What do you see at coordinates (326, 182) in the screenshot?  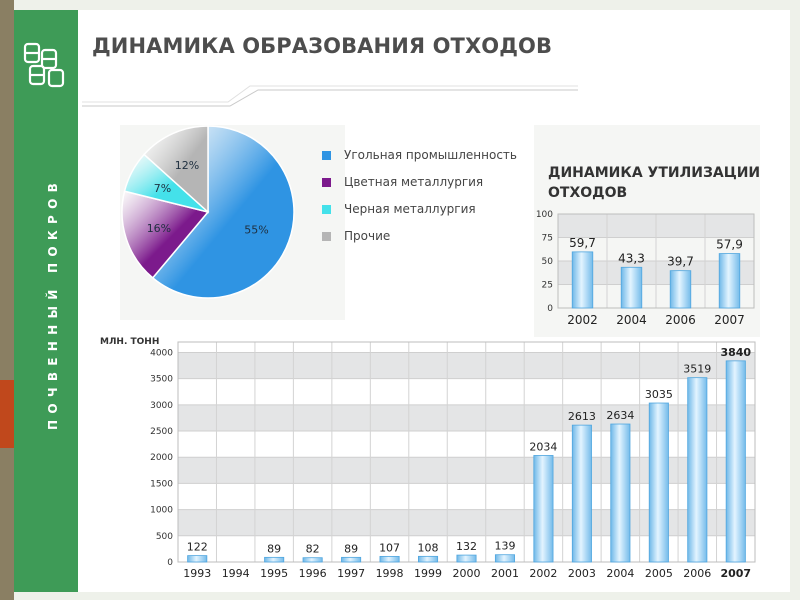 I see `legend-swatch-nonferrous` at bounding box center [326, 182].